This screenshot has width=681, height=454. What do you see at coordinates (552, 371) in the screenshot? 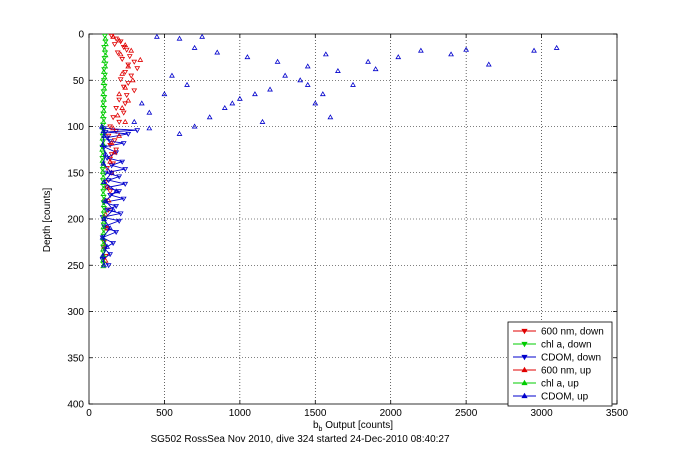
I see `legend-entry: 600 nm, up` at bounding box center [552, 371].